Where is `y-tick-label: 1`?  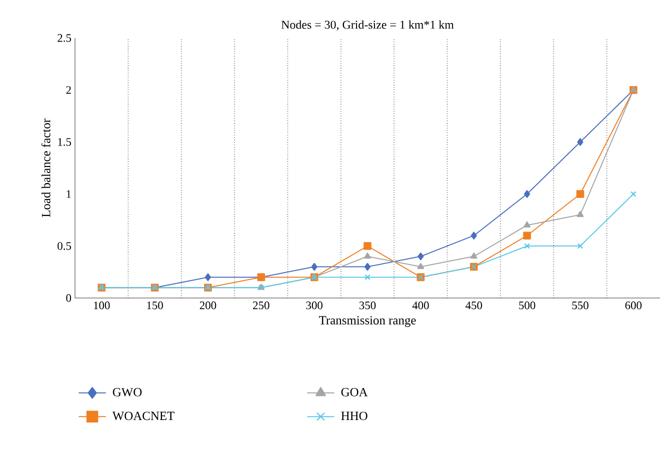
y-tick-label: 1 is located at coordinates (68, 194).